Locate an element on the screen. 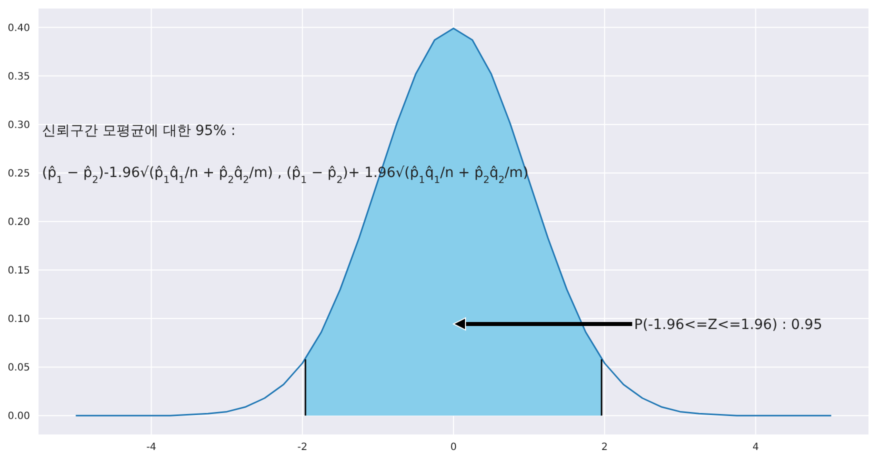 This screenshot has height=465, width=877. y-tick-label: 0.30 is located at coordinates (19, 126).